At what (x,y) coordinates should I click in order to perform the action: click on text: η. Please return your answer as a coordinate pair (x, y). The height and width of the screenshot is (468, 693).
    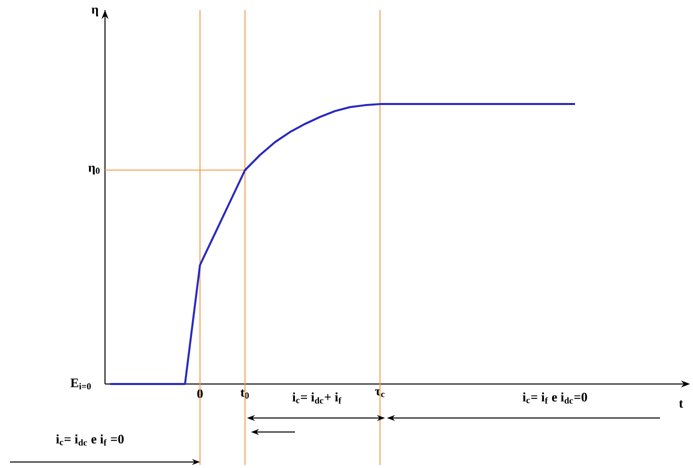
    Looking at the image, I should click on (95, 12).